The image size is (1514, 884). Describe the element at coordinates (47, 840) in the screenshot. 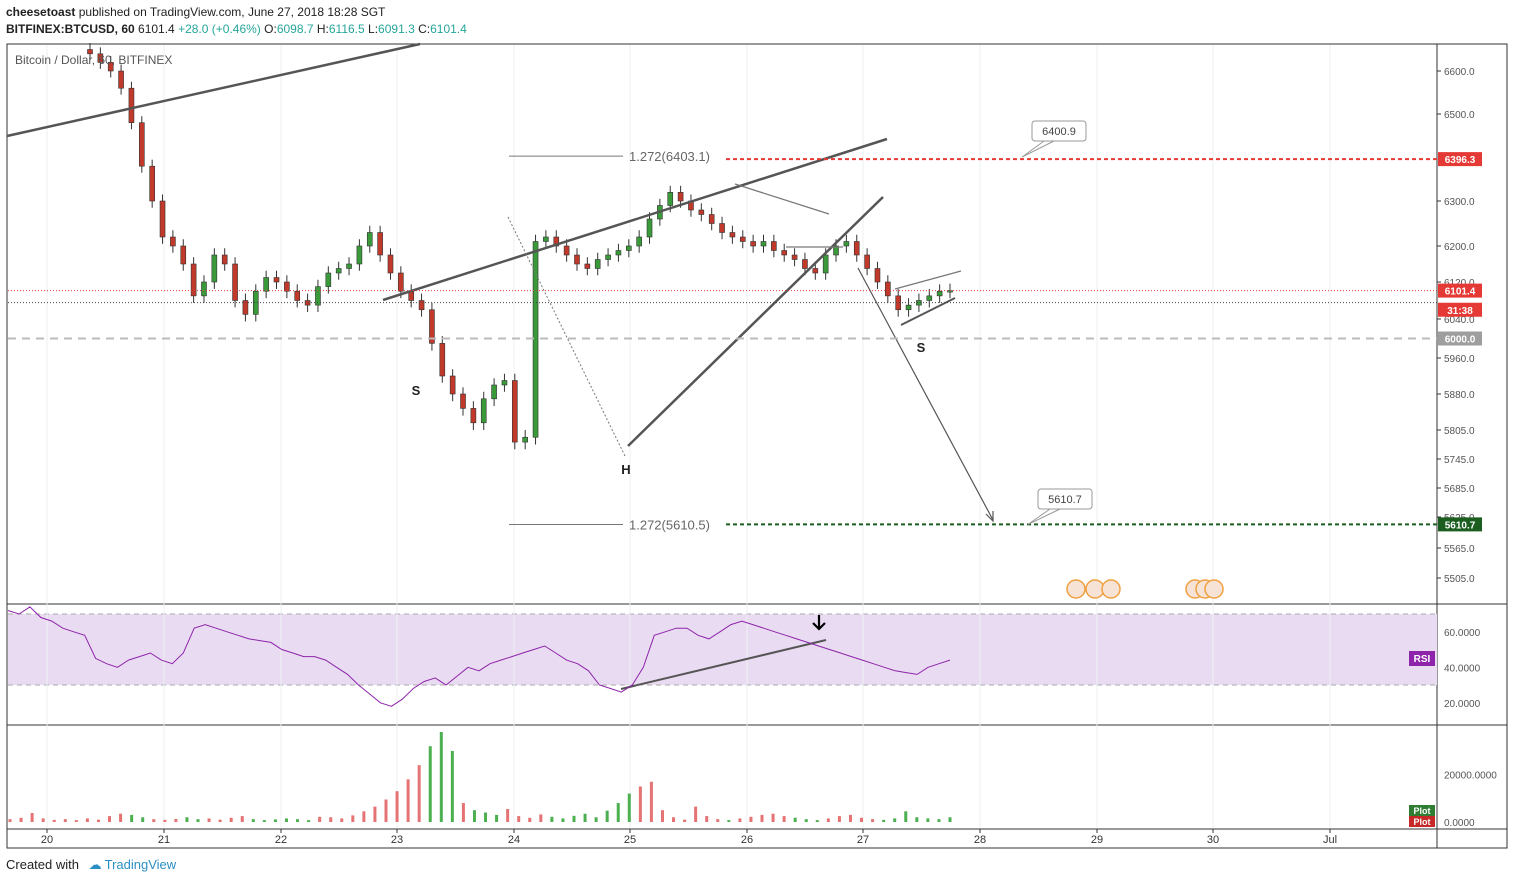

I see `x-tick-label: 20` at that location.